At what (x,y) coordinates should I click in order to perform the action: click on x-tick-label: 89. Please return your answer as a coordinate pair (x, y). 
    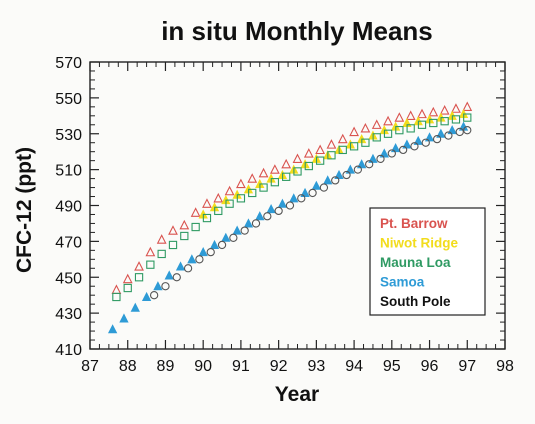
    Looking at the image, I should click on (166, 366).